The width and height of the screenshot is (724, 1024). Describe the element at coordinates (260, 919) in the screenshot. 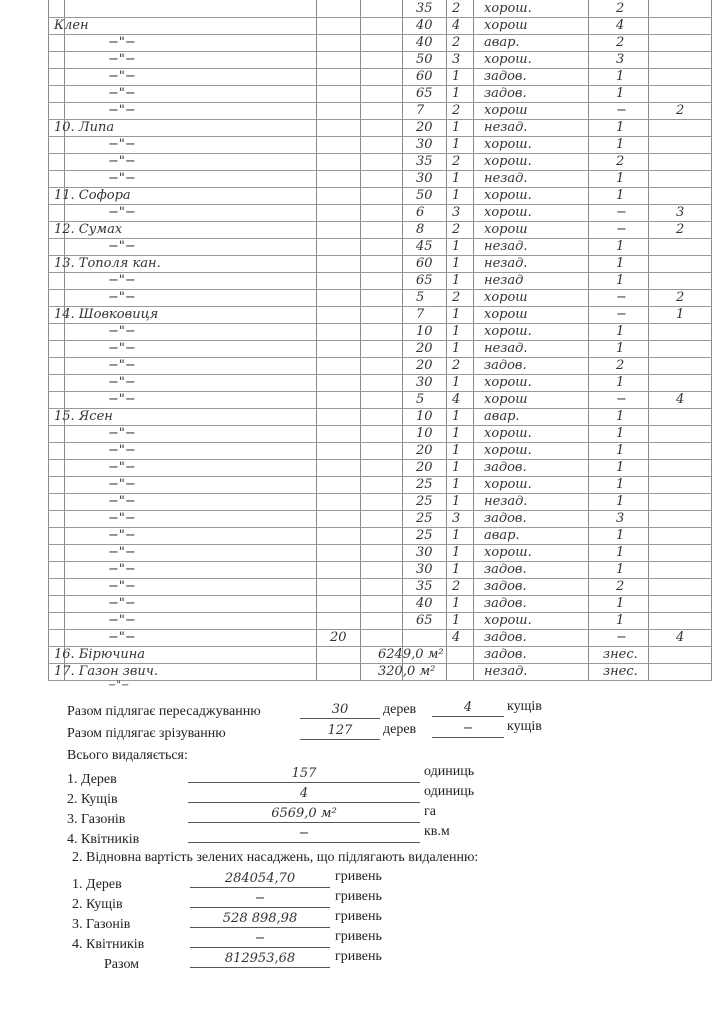

I see `cost-item-value: 528 898,98` at that location.